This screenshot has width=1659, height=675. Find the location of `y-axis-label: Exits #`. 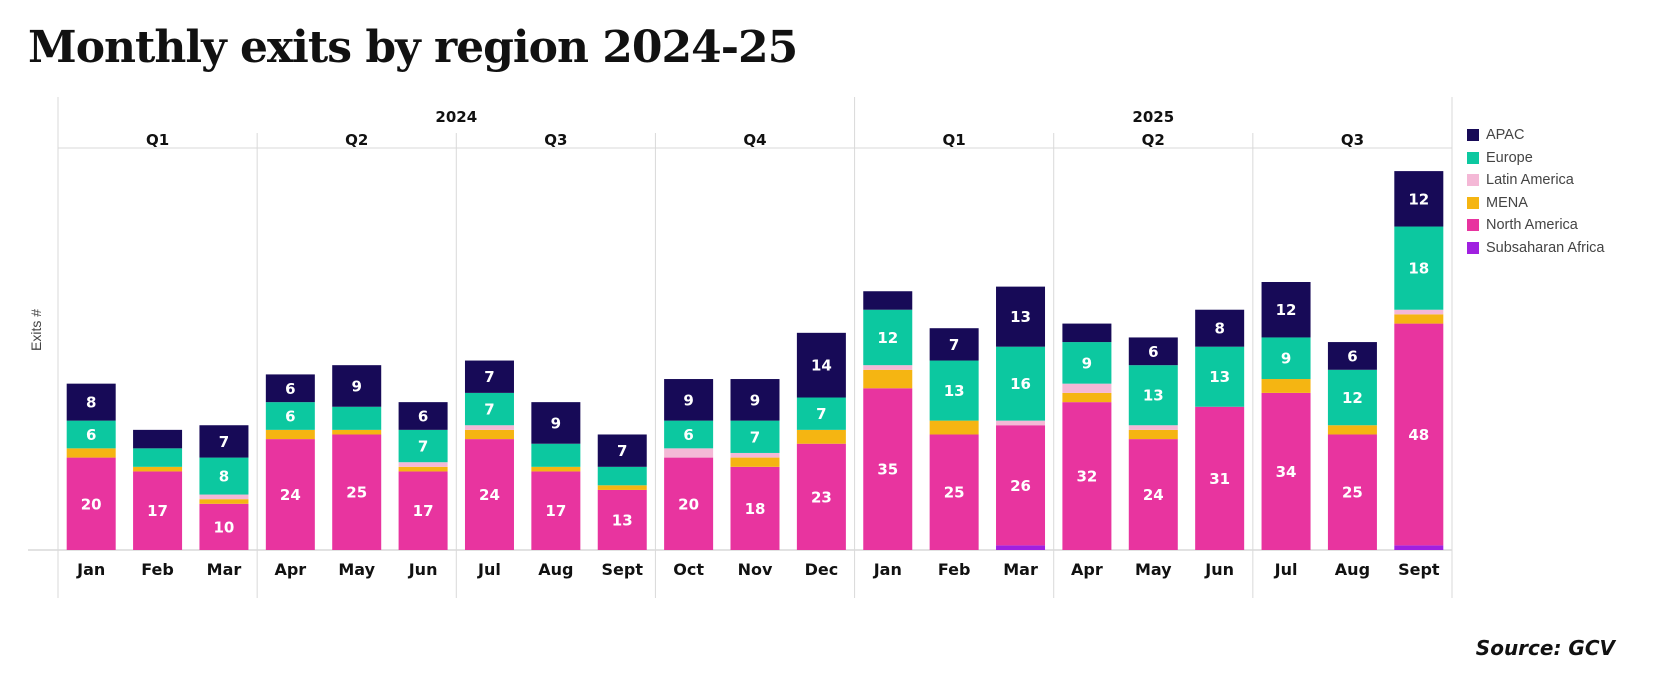

y-axis-label: Exits # is located at coordinates (36, 330).